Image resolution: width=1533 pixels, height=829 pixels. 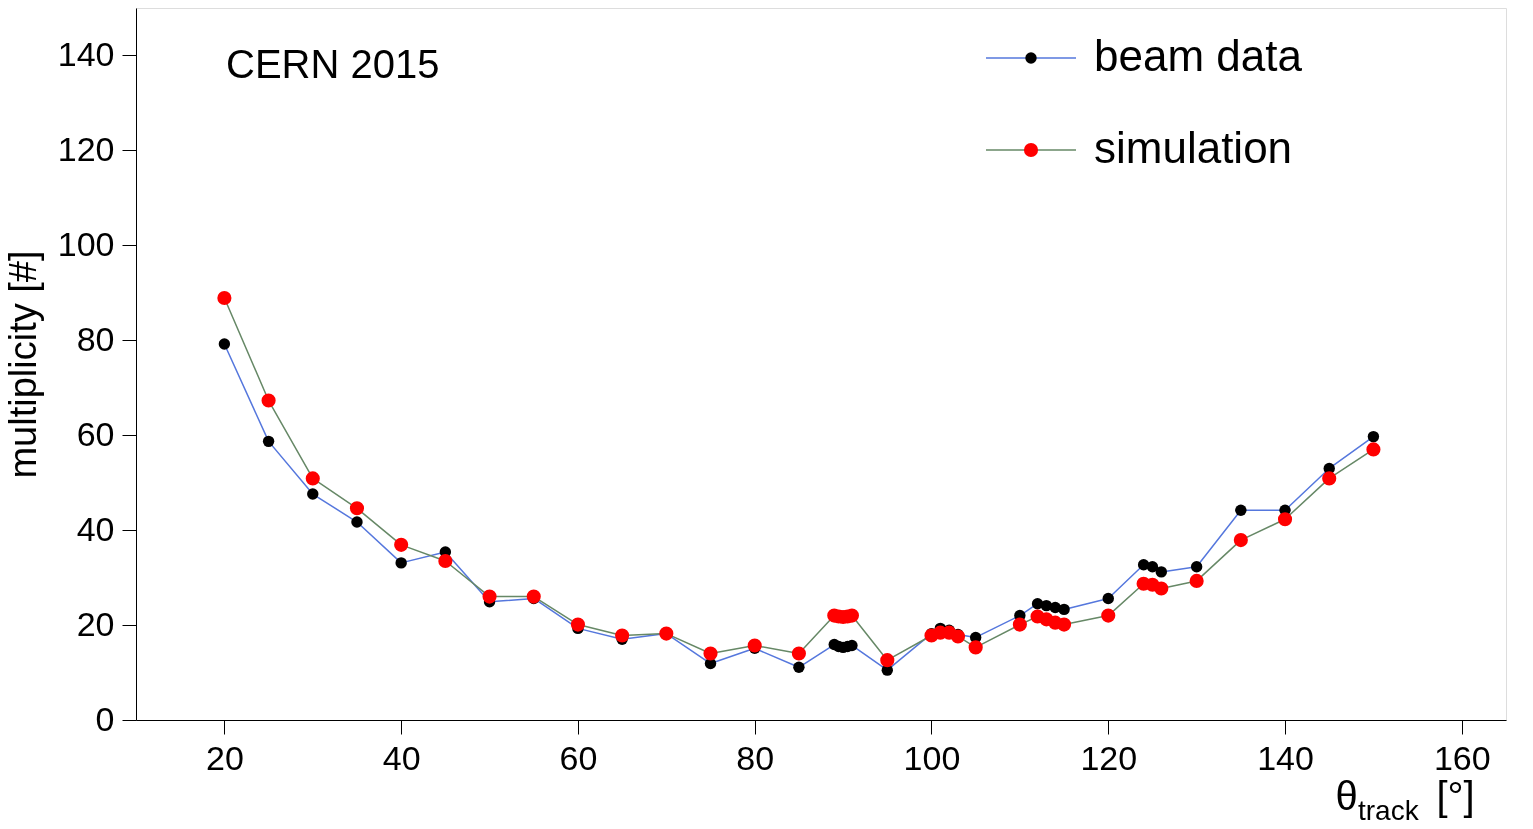 What do you see at coordinates (95, 528) in the screenshot?
I see `y-tick-label: 40` at bounding box center [95, 528].